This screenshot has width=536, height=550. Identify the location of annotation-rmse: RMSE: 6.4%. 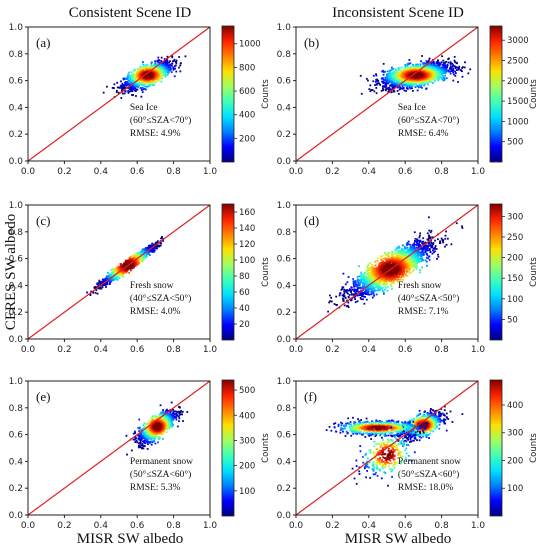
(423, 134).